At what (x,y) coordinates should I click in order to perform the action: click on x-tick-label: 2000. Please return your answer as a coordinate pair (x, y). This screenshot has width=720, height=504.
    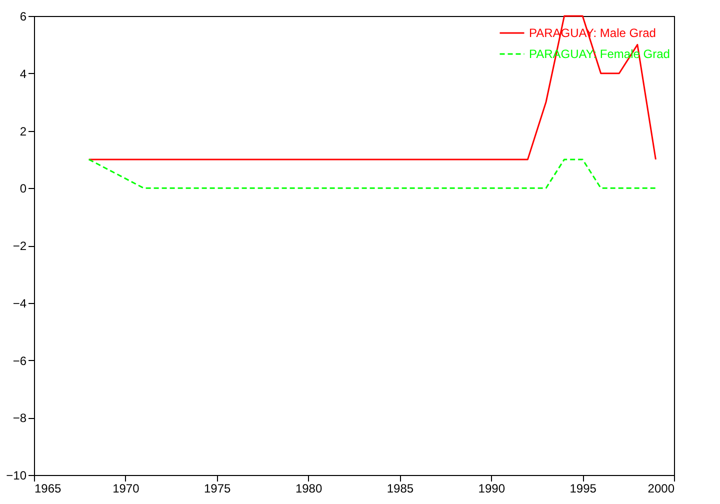
    Looking at the image, I should click on (661, 489).